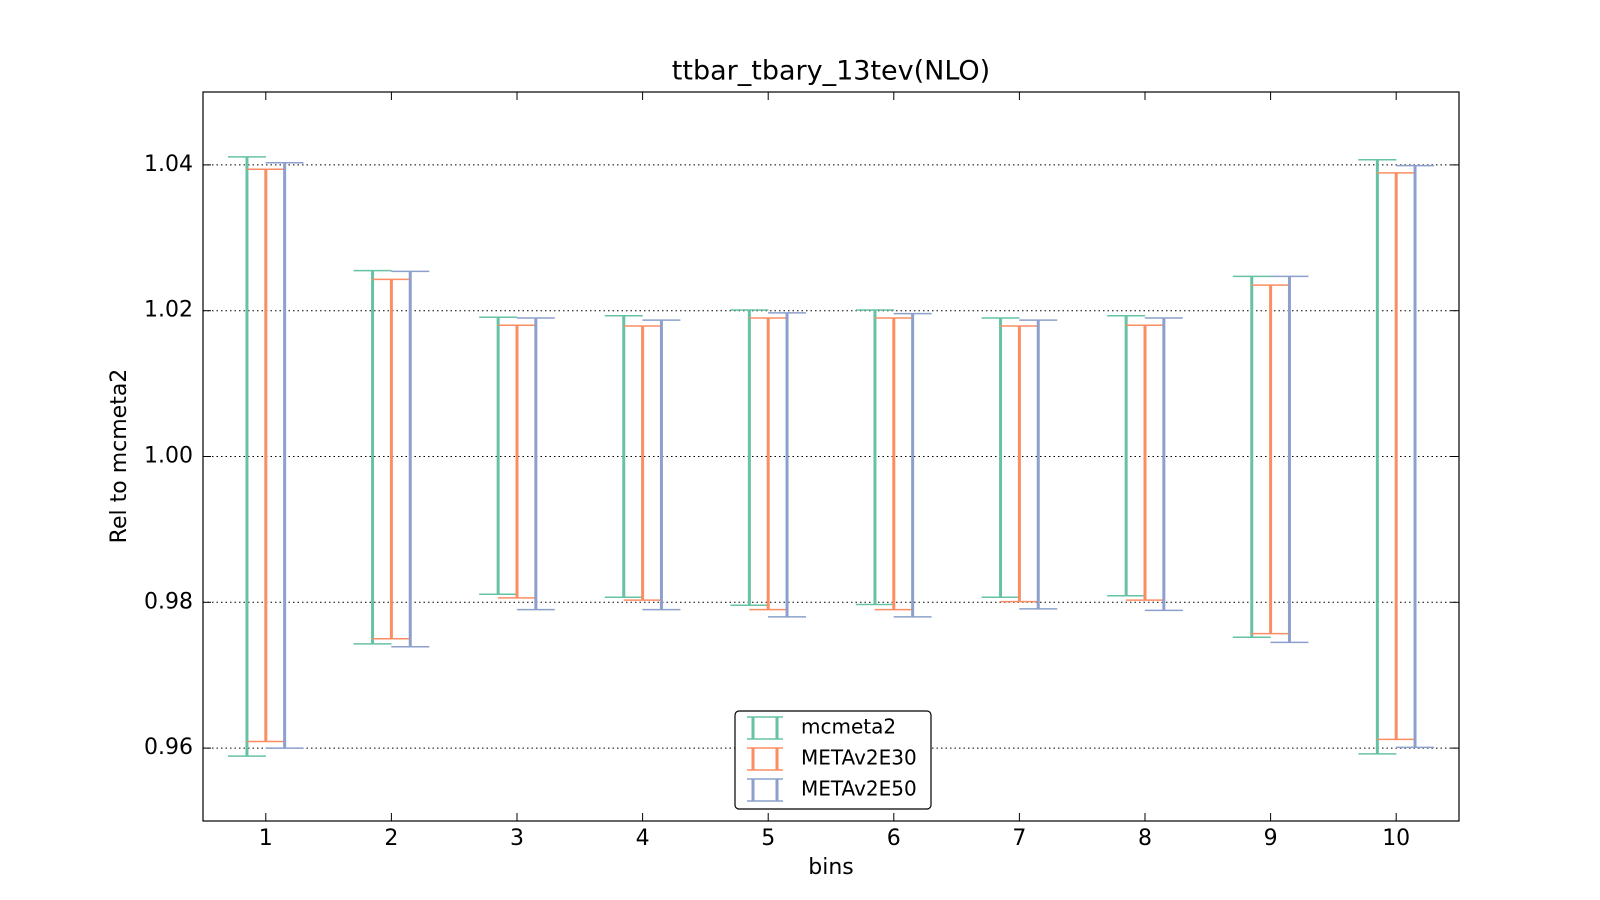 The height and width of the screenshot is (900, 1600). I want to click on legend-label: METAv2E30, so click(859, 758).